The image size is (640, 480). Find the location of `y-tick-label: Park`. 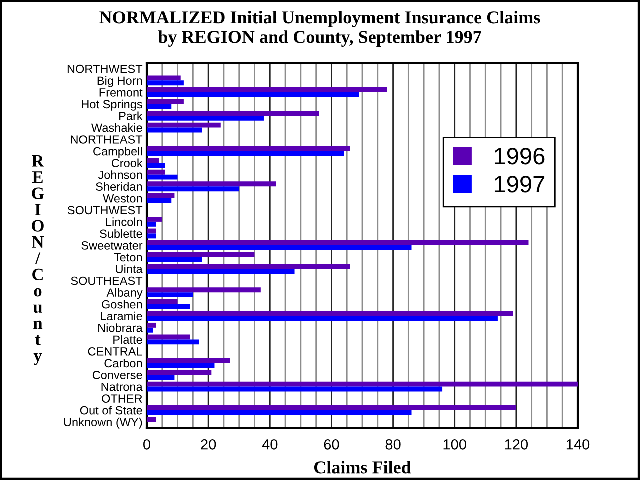

y-tick-label: Park is located at coordinates (131, 116).